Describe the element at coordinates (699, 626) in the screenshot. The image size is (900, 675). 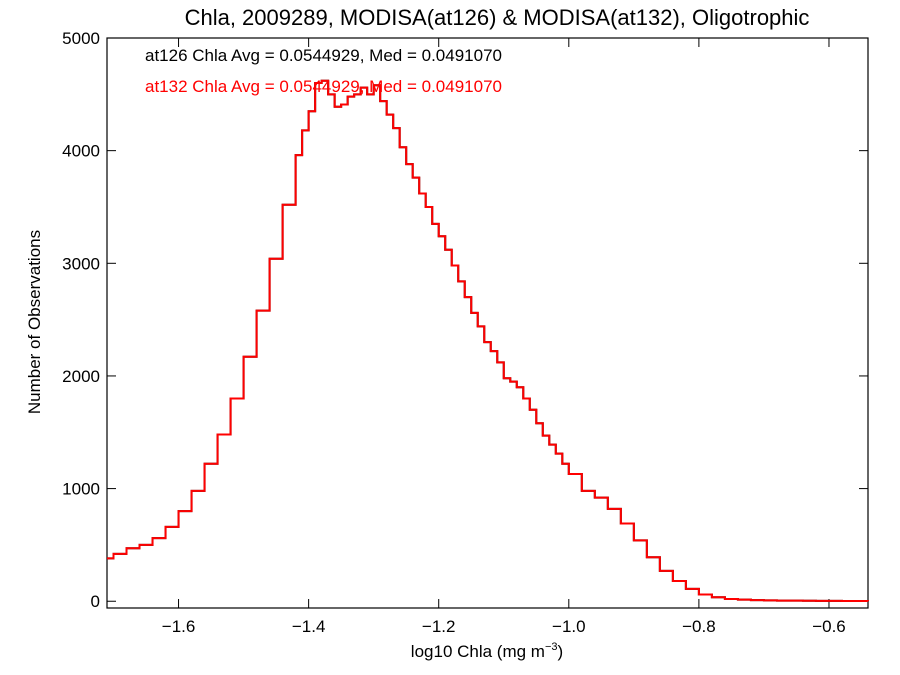
I see `x-tick-label: −0.8` at that location.